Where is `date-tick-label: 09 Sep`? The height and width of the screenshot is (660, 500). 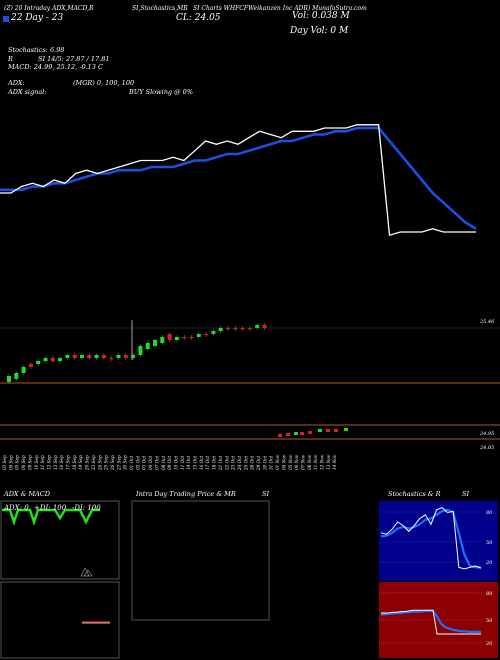 date-tick-label: 09 Sep is located at coordinates (29, 462).